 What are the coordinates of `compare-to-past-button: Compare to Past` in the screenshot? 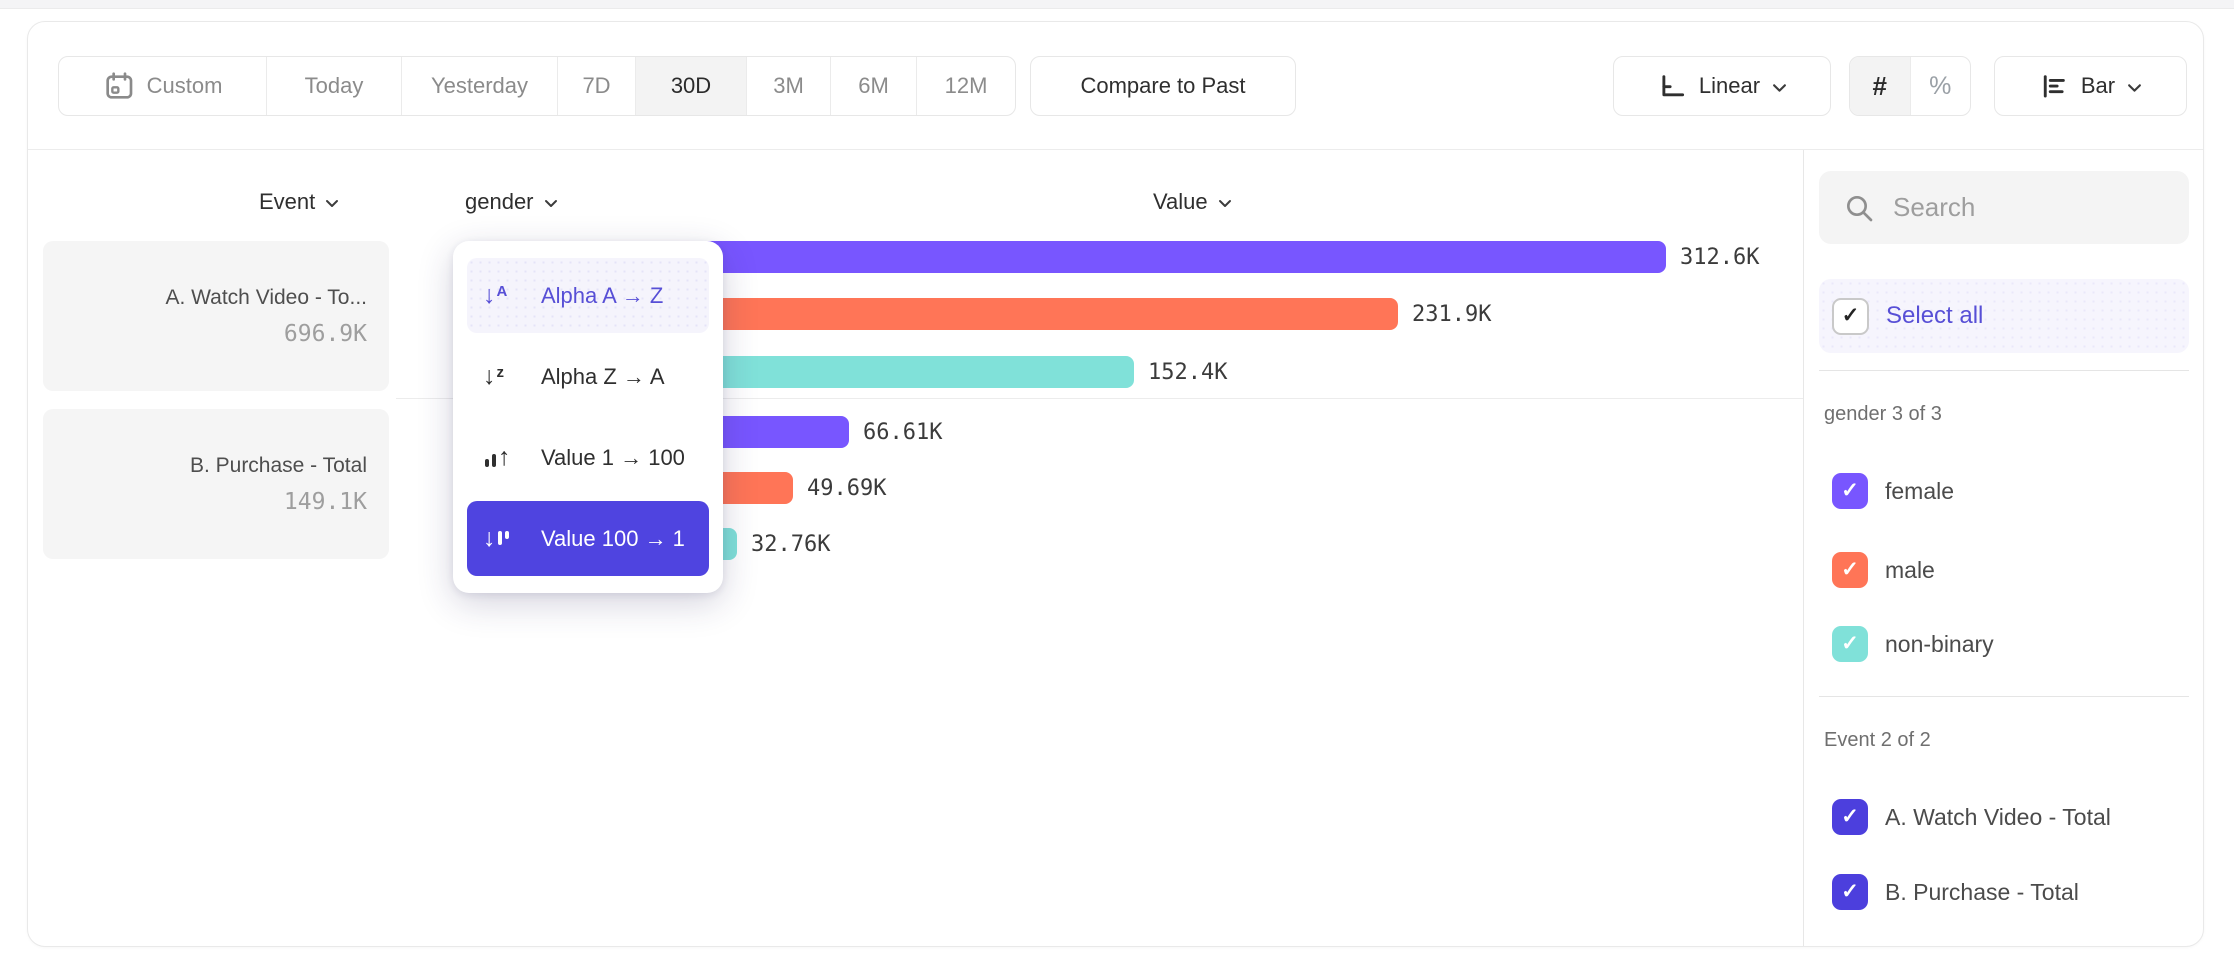 It's located at (1163, 86).